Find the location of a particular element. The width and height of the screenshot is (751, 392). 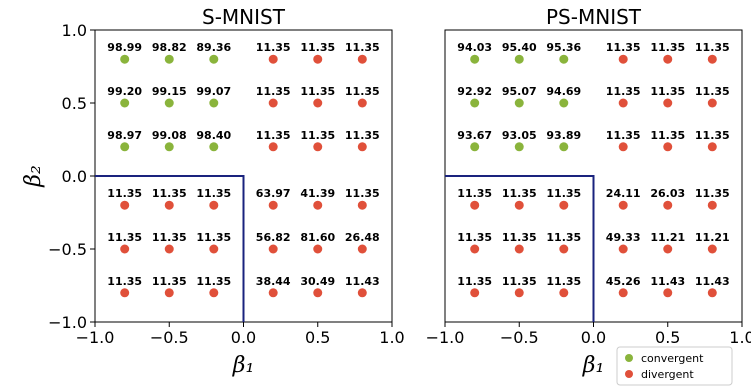

data-value-label: 95.36 is located at coordinates (563, 47).